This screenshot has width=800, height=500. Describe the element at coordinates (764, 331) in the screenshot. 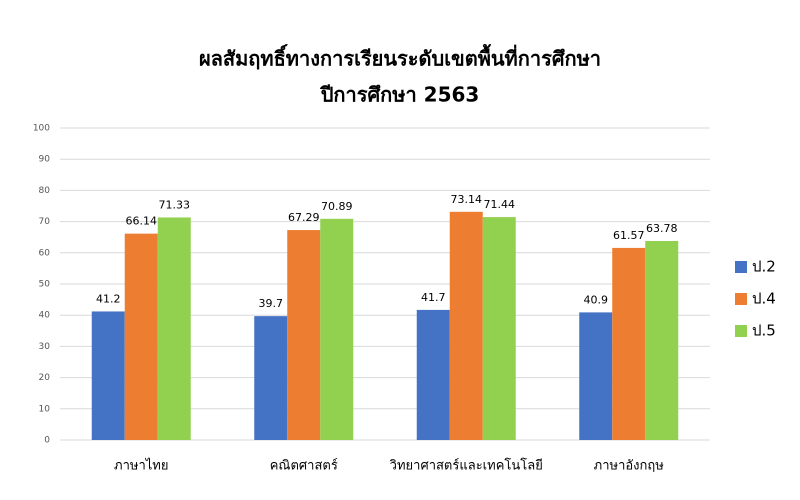

I see `legend-label: ป.5` at that location.